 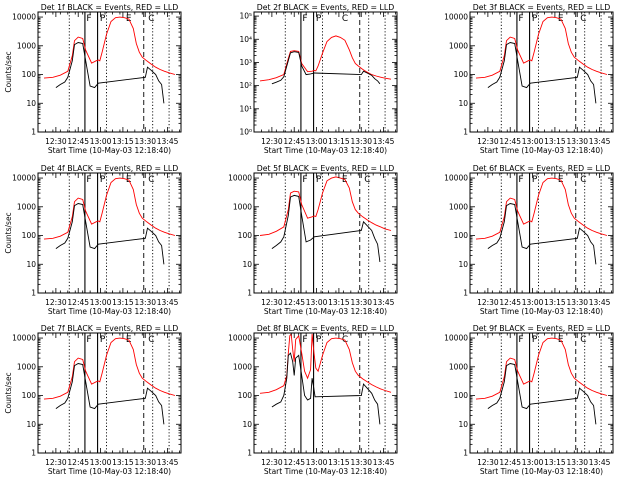 I want to click on y-tick-label: 10³, so click(x=245, y=62).